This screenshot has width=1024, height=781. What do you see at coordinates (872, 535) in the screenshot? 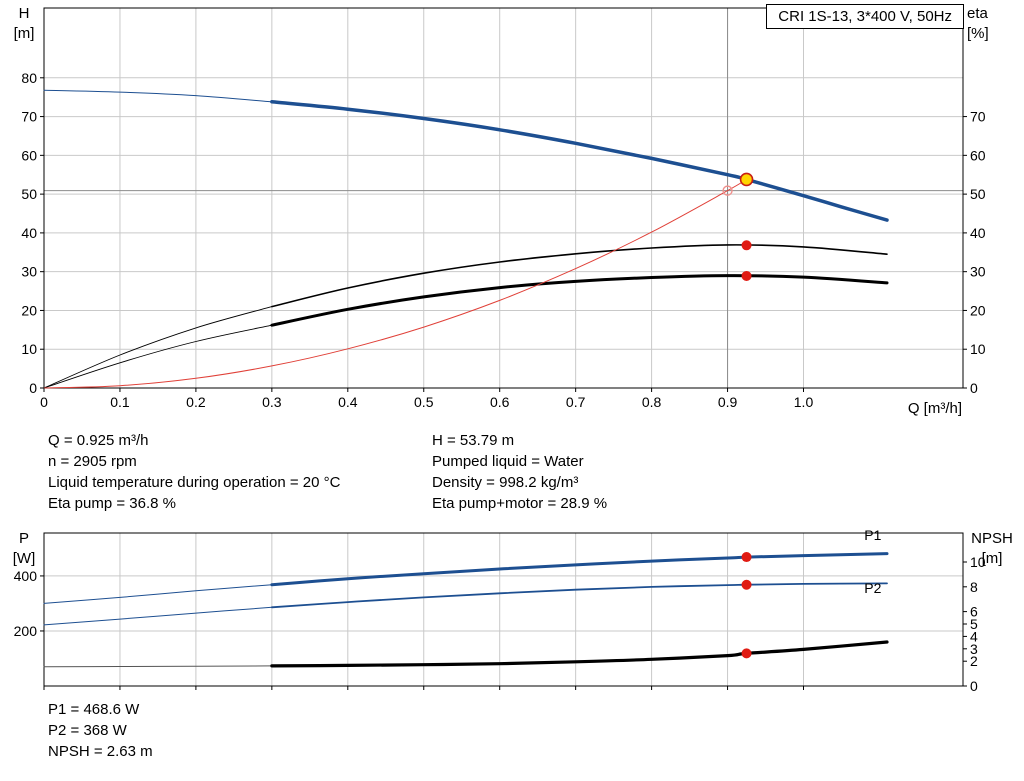
I see `p1-series-label: P1` at bounding box center [872, 535].